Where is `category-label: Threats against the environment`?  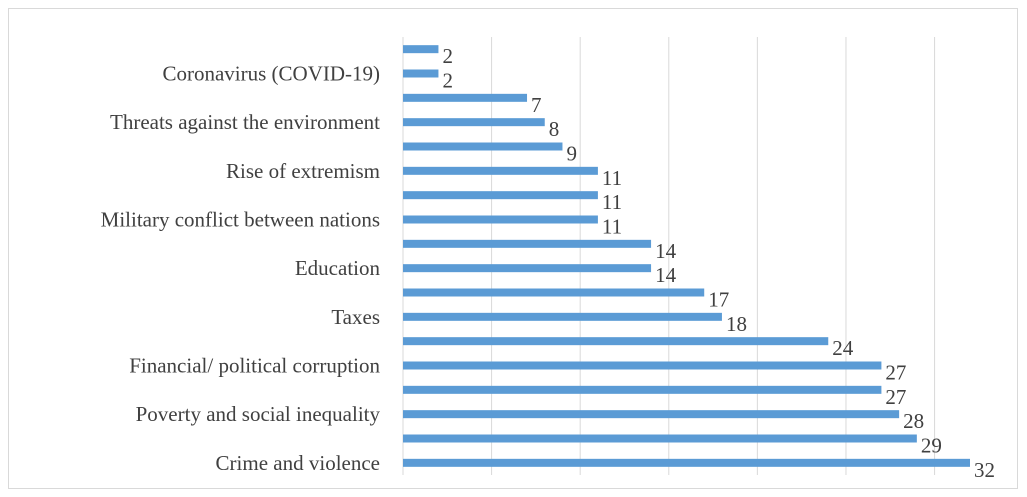
category-label: Threats against the environment is located at coordinates (245, 122).